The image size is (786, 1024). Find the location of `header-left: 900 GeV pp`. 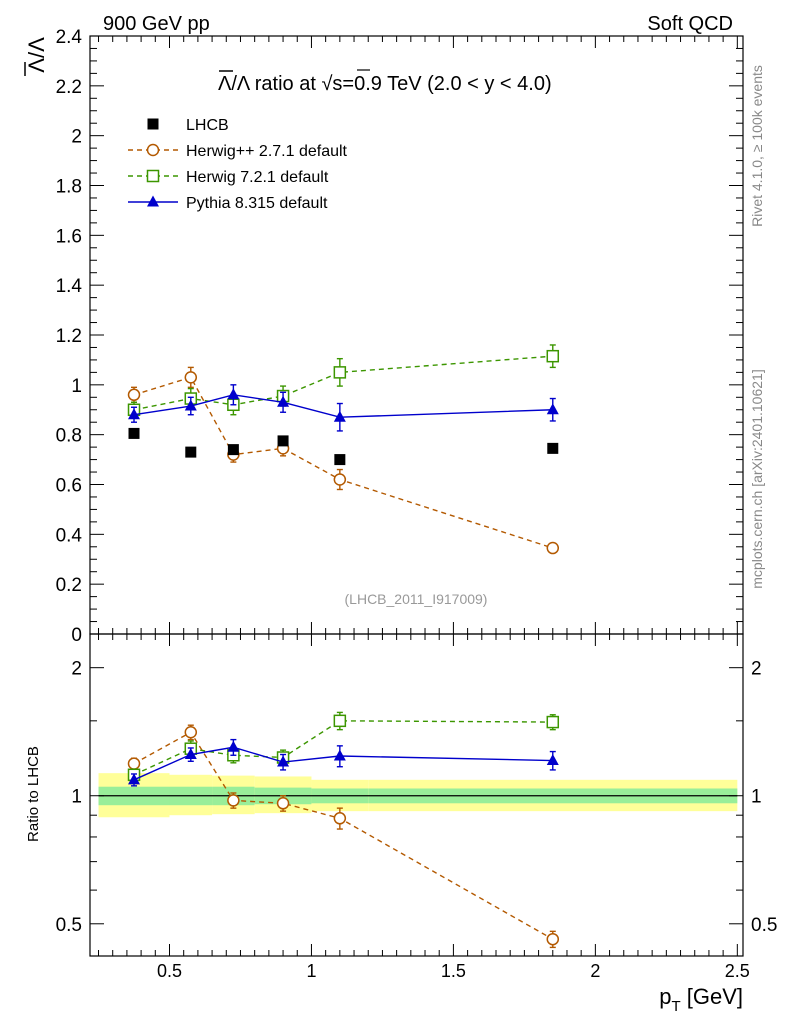

header-left: 900 GeV pp is located at coordinates (156, 24).